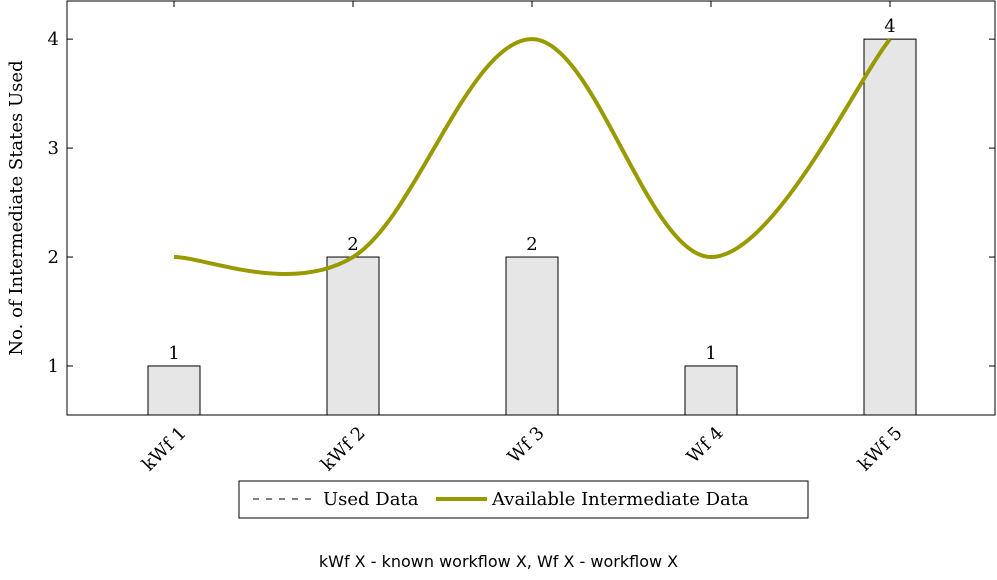 The height and width of the screenshot is (580, 997). I want to click on x-tick-label-group: kWf 2, so click(343, 449).